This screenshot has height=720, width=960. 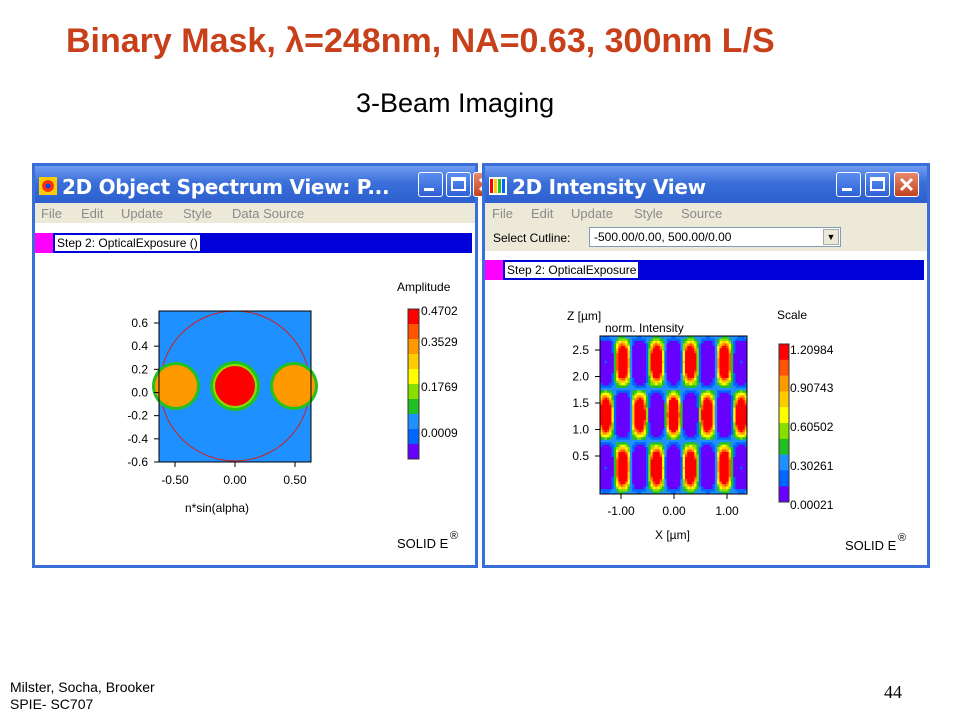 What do you see at coordinates (82, 696) in the screenshot?
I see `footer-authors: Milster, Socha, Brooker SPIE- SC707` at bounding box center [82, 696].